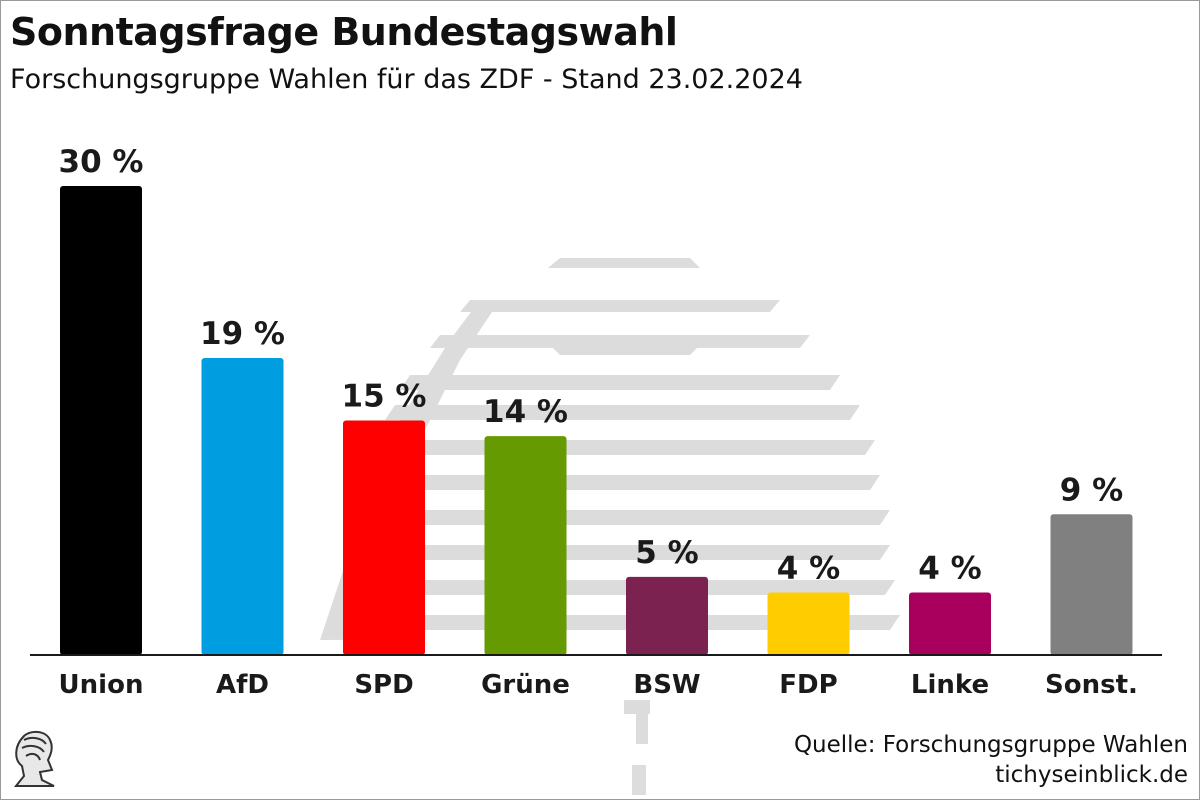 The height and width of the screenshot is (800, 1200). What do you see at coordinates (1091, 490) in the screenshot?
I see `data-label-sonst: 9 %` at bounding box center [1091, 490].